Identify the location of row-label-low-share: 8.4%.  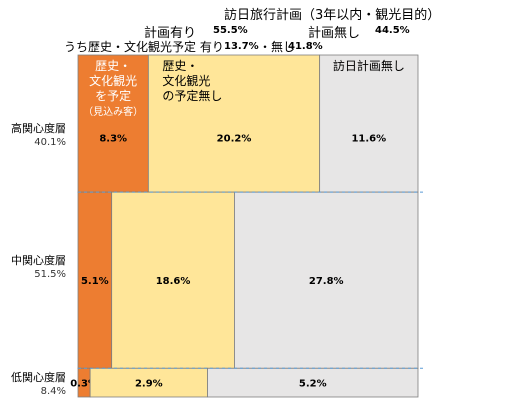
(53, 391).